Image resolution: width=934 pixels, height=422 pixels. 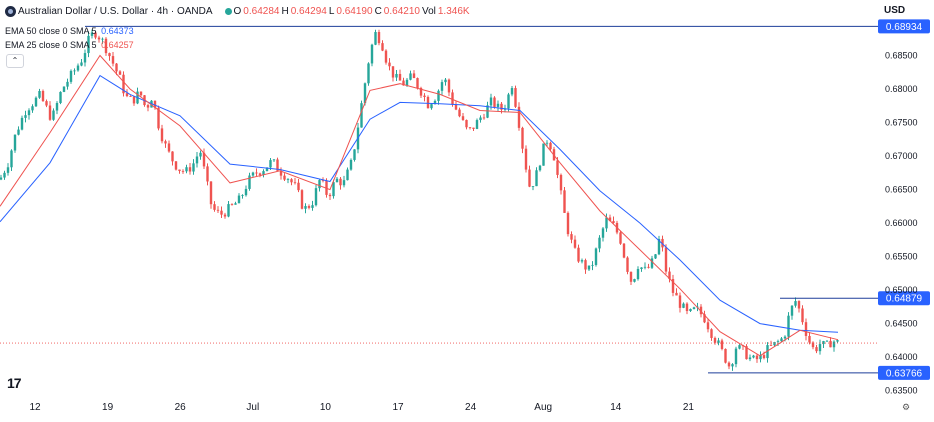 What do you see at coordinates (471, 407) in the screenshot?
I see `x-tick-label: 24` at bounding box center [471, 407].